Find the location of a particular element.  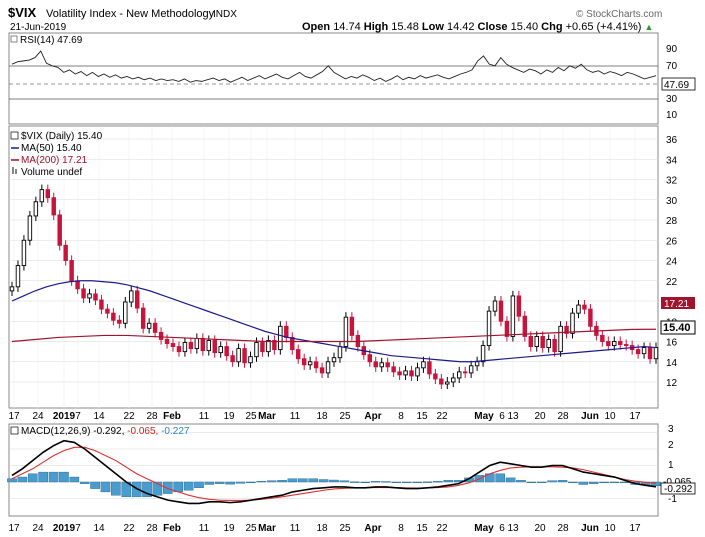

rsi-value-tag-box is located at coordinates (678, 84).